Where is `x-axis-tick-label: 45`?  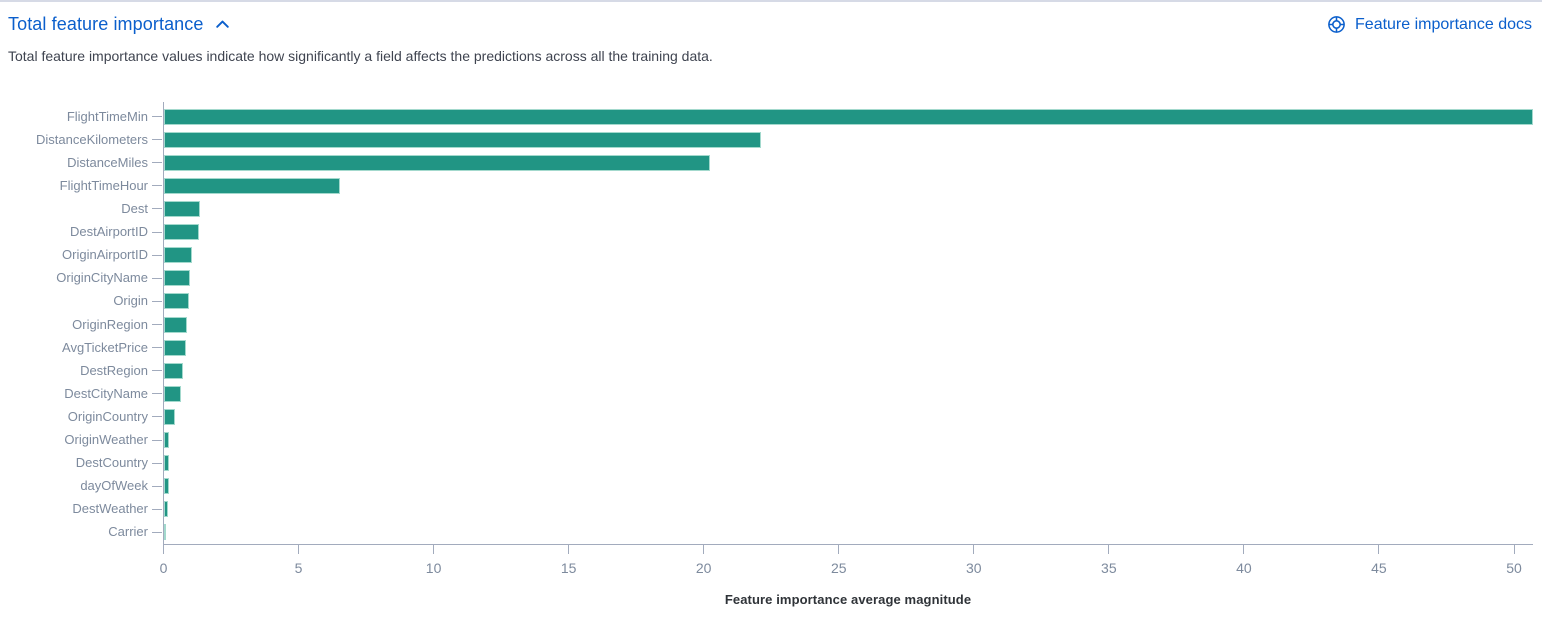
x-axis-tick-label: 45 is located at coordinates (1379, 568).